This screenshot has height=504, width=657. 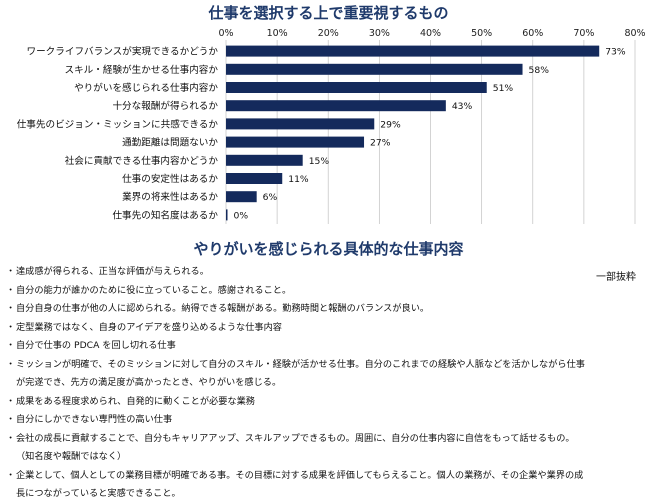 What do you see at coordinates (71, 456) in the screenshot?
I see `list-item-line: （知名度や報酬ではなく）` at bounding box center [71, 456].